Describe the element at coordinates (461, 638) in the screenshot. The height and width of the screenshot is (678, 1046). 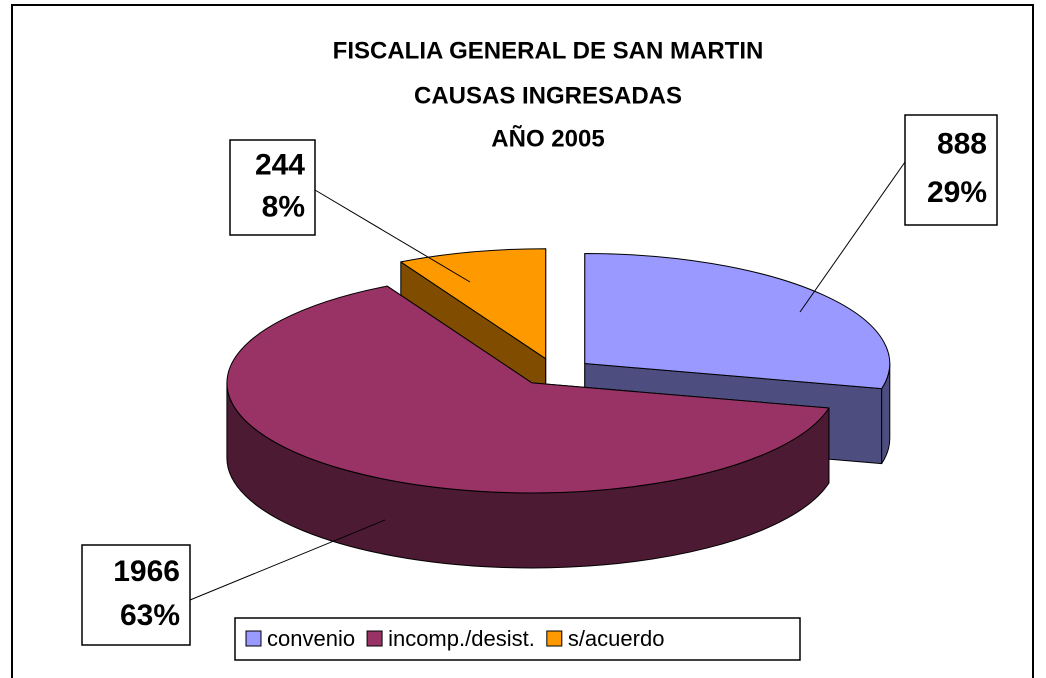
I see `legend-label: incomp./desist.` at that location.